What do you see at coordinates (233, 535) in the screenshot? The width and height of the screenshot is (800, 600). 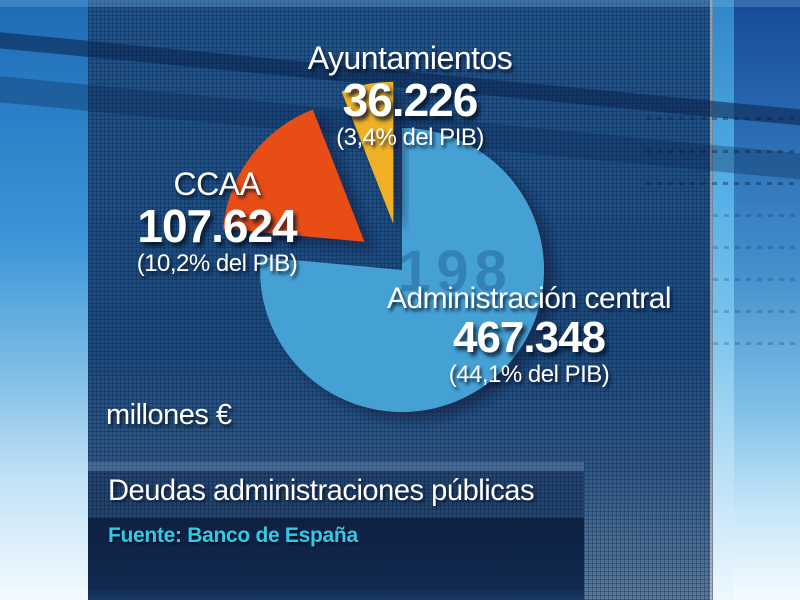 I see `source-credit: Fuente: Banco de España` at bounding box center [233, 535].